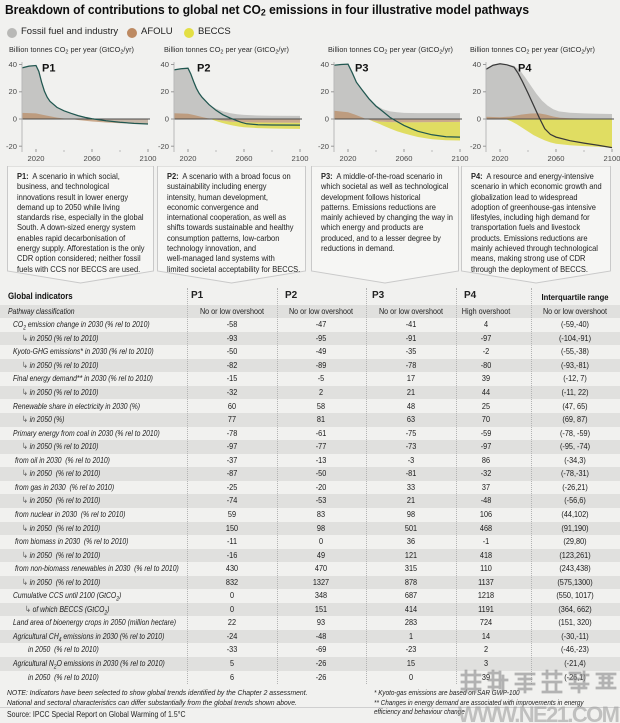 The height and width of the screenshot is (723, 620). I want to click on svg-text: P1, so click(48, 69).